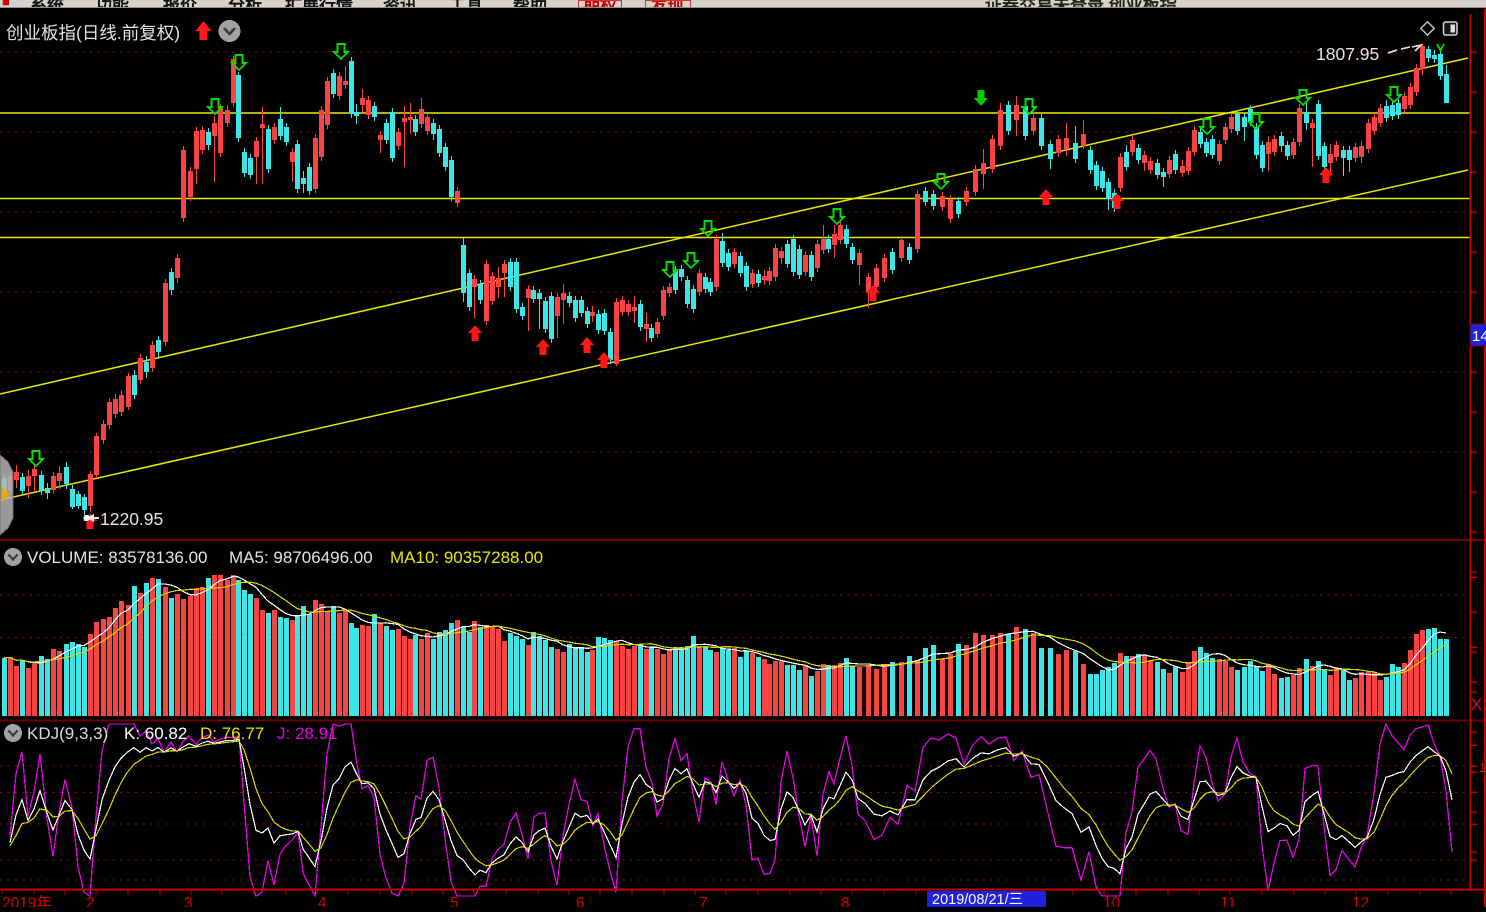 The width and height of the screenshot is (1486, 912). What do you see at coordinates (977, 899) in the screenshot?
I see `svg-text: 2019/08/21/三` at bounding box center [977, 899].